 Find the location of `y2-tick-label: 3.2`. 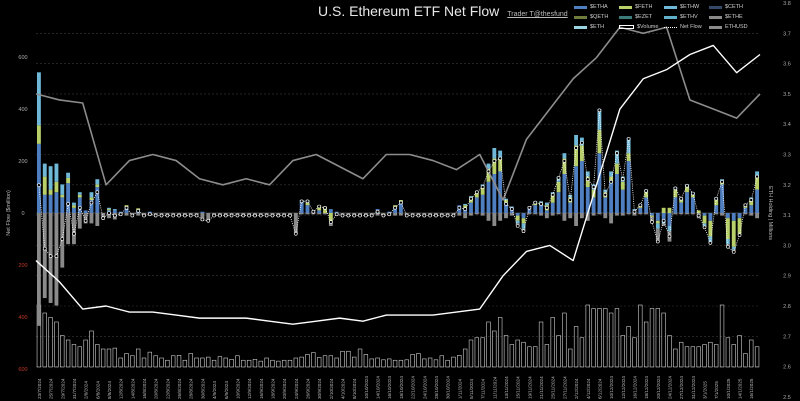

y2-tick-label: 3.2 is located at coordinates (787, 186).